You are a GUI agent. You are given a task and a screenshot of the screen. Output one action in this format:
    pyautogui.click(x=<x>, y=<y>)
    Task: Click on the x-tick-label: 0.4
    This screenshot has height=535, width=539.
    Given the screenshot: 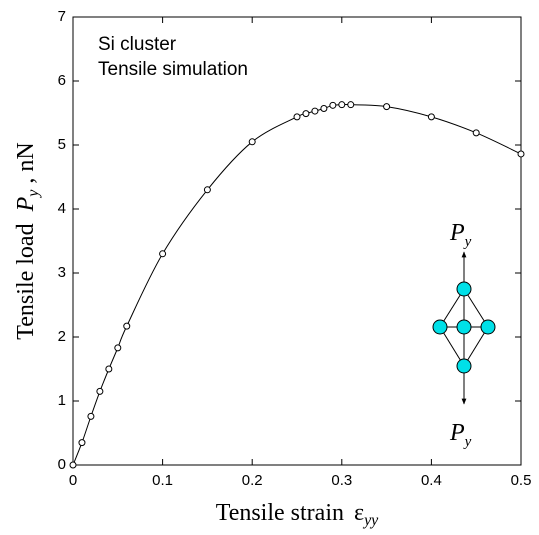 What is the action you would take?
    pyautogui.click(x=431, y=480)
    